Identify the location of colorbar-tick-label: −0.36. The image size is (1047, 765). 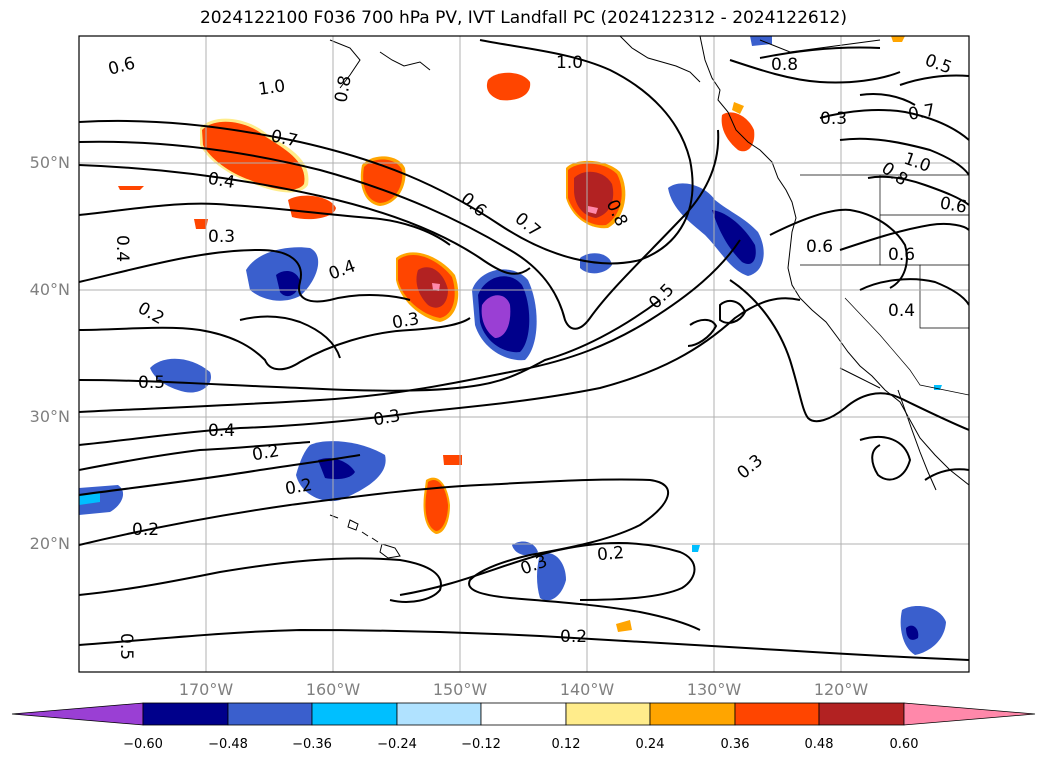
(312, 744).